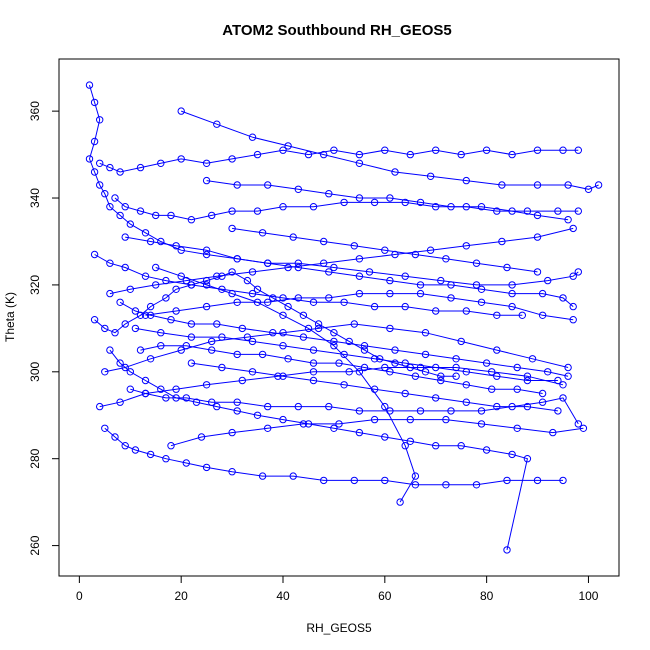  What do you see at coordinates (337, 589) in the screenshot?
I see `x-axis: 0 20 40 60 80 100` at bounding box center [337, 589].